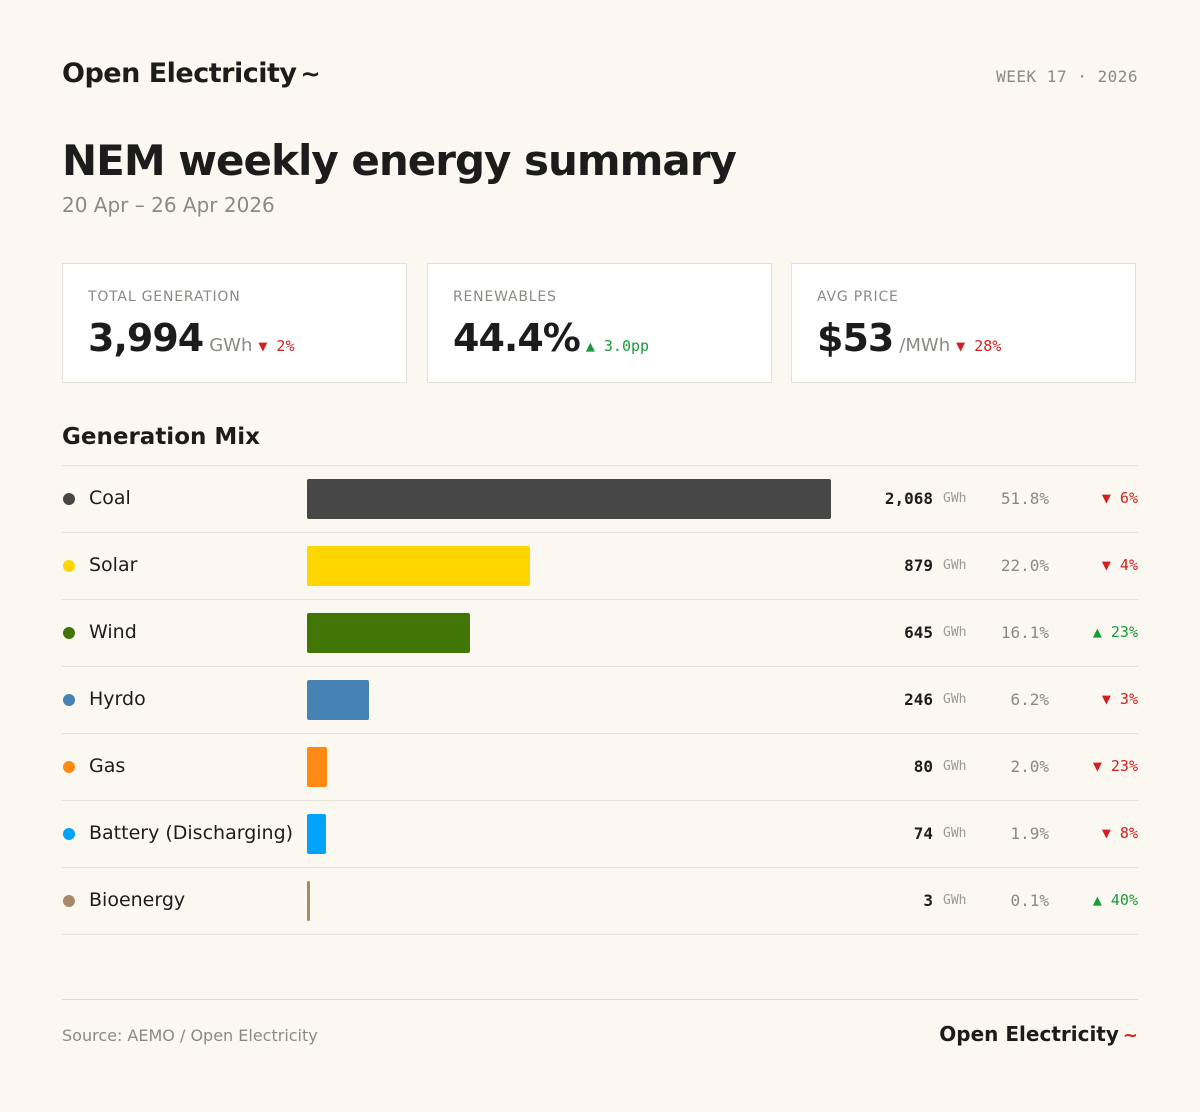  I want to click on stat-label: RENEWABLES, so click(505, 297).